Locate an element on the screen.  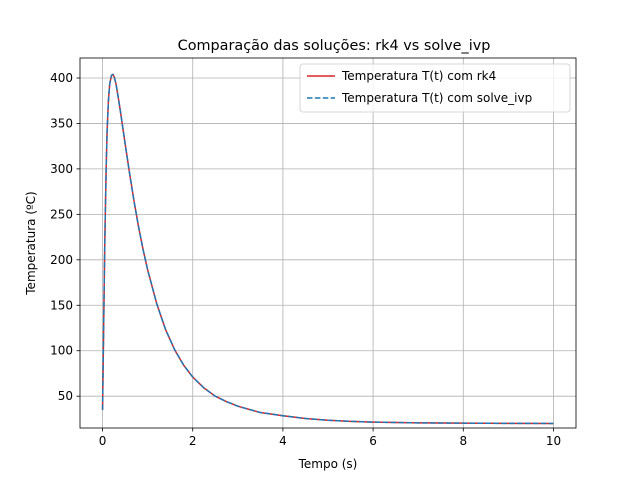
x-tick-label: 6 is located at coordinates (373, 441).